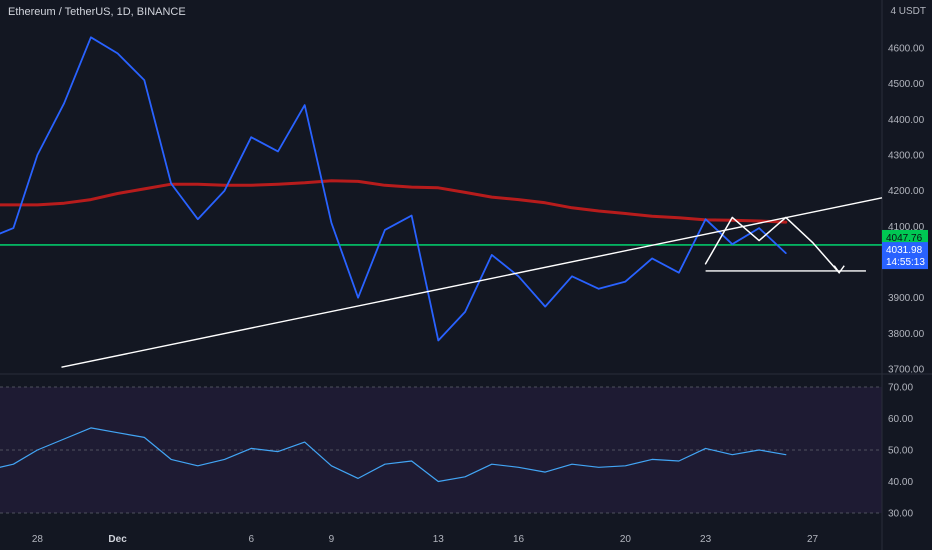 The height and width of the screenshot is (550, 932). What do you see at coordinates (839, 269) in the screenshot?
I see `pattern-arrow-head` at bounding box center [839, 269].